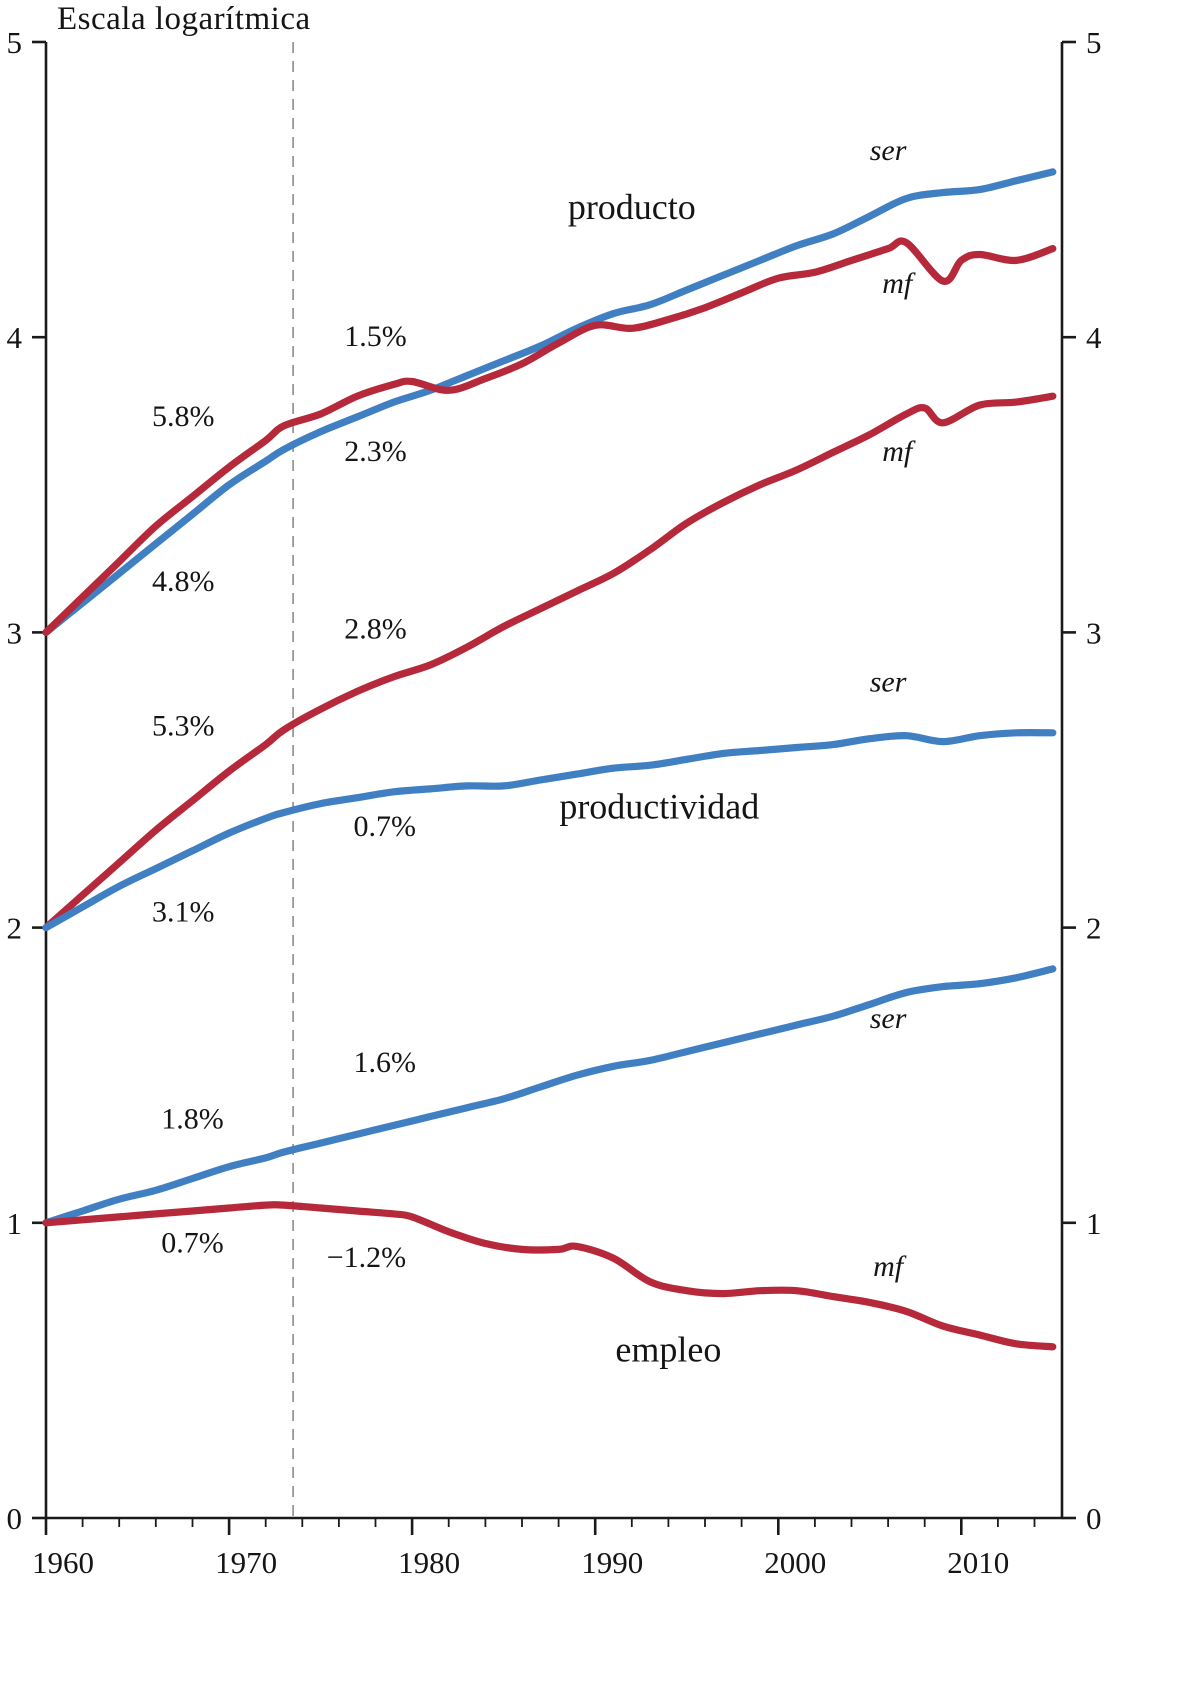 The width and height of the screenshot is (1199, 1701). I want to click on group-label-producto: producto, so click(632, 207).